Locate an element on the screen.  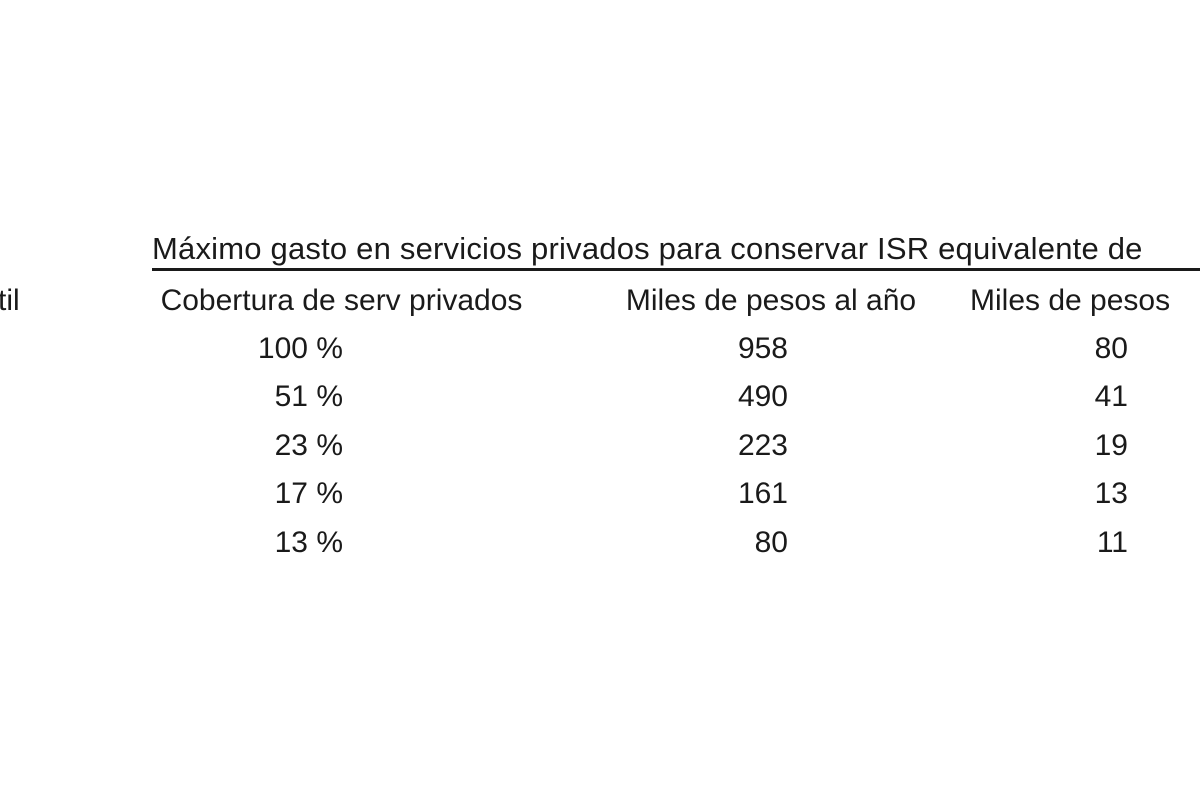
cell-miles-anio: 223 is located at coordinates (762, 445).